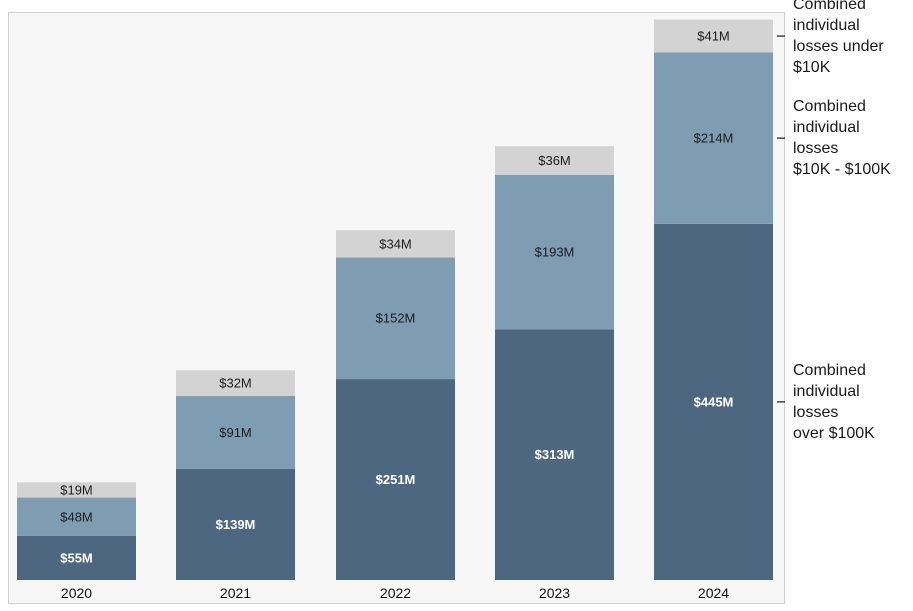 This screenshot has height=611, width=913. Describe the element at coordinates (815, 412) in the screenshot. I see `legend-text-3-3: losses` at that location.